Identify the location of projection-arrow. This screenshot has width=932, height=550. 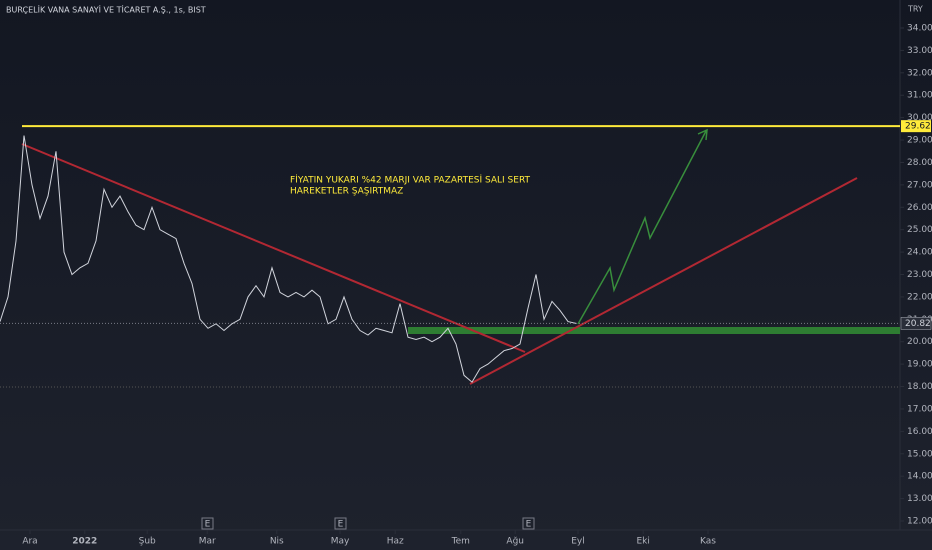
(642, 227).